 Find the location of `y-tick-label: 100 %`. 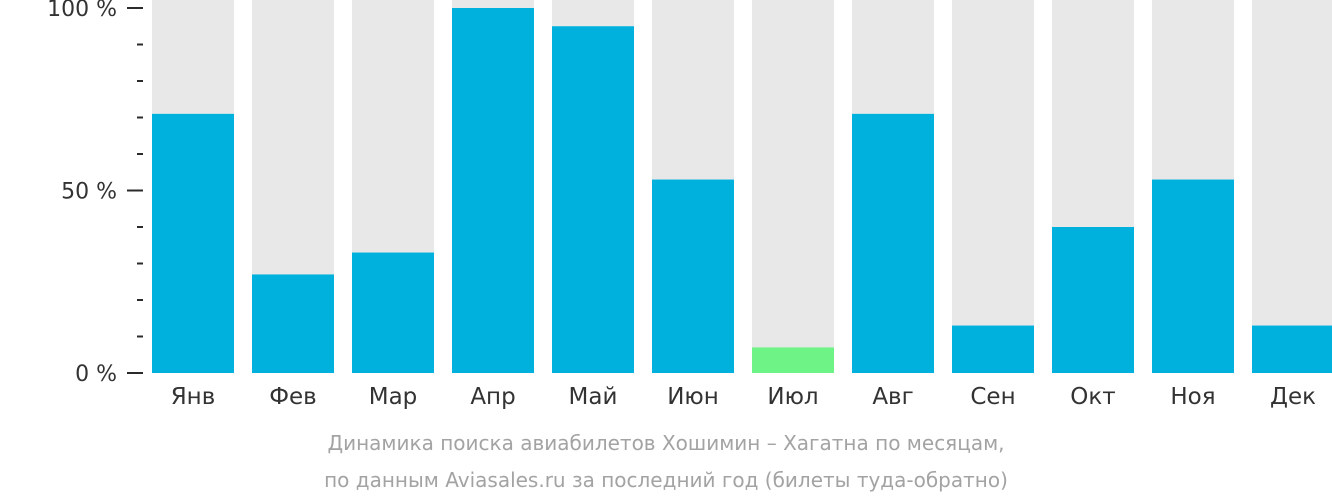

y-tick-label: 100 % is located at coordinates (82, 11).